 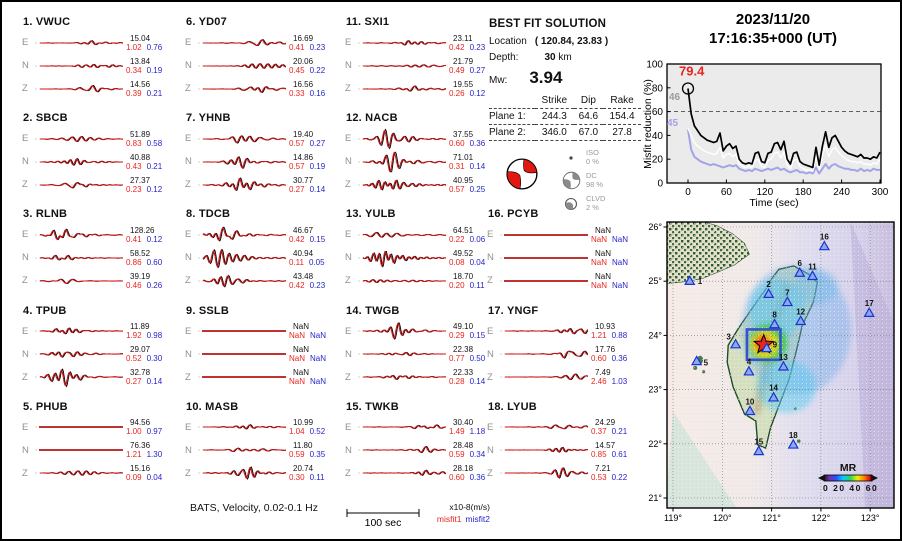 What do you see at coordinates (154, 262) in the screenshot?
I see `misfit2-value: 0.60` at bounding box center [154, 262].